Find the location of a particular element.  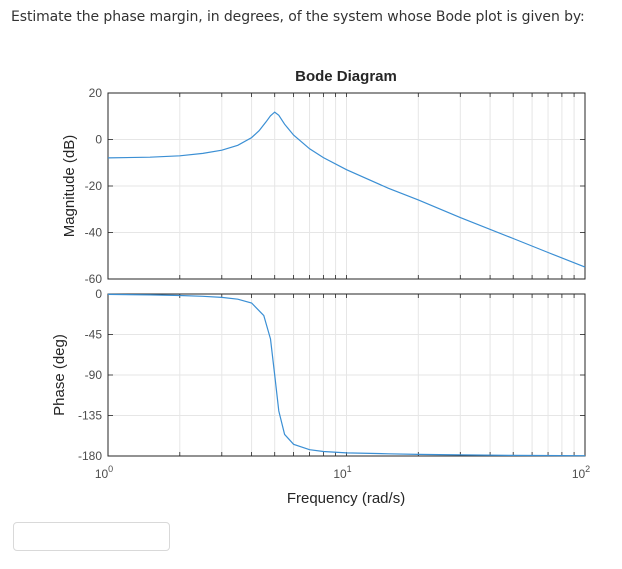

magnitude-y-tick-label: 20 is located at coordinates (96, 93).